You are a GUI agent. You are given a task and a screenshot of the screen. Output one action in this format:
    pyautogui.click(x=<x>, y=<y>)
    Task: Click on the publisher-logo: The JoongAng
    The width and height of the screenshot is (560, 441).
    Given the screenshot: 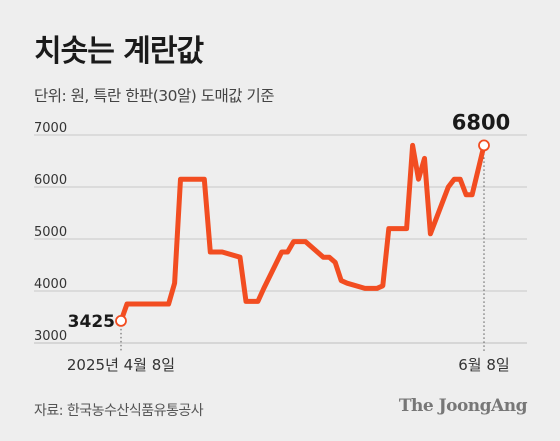 What is the action you would take?
    pyautogui.click(x=463, y=406)
    